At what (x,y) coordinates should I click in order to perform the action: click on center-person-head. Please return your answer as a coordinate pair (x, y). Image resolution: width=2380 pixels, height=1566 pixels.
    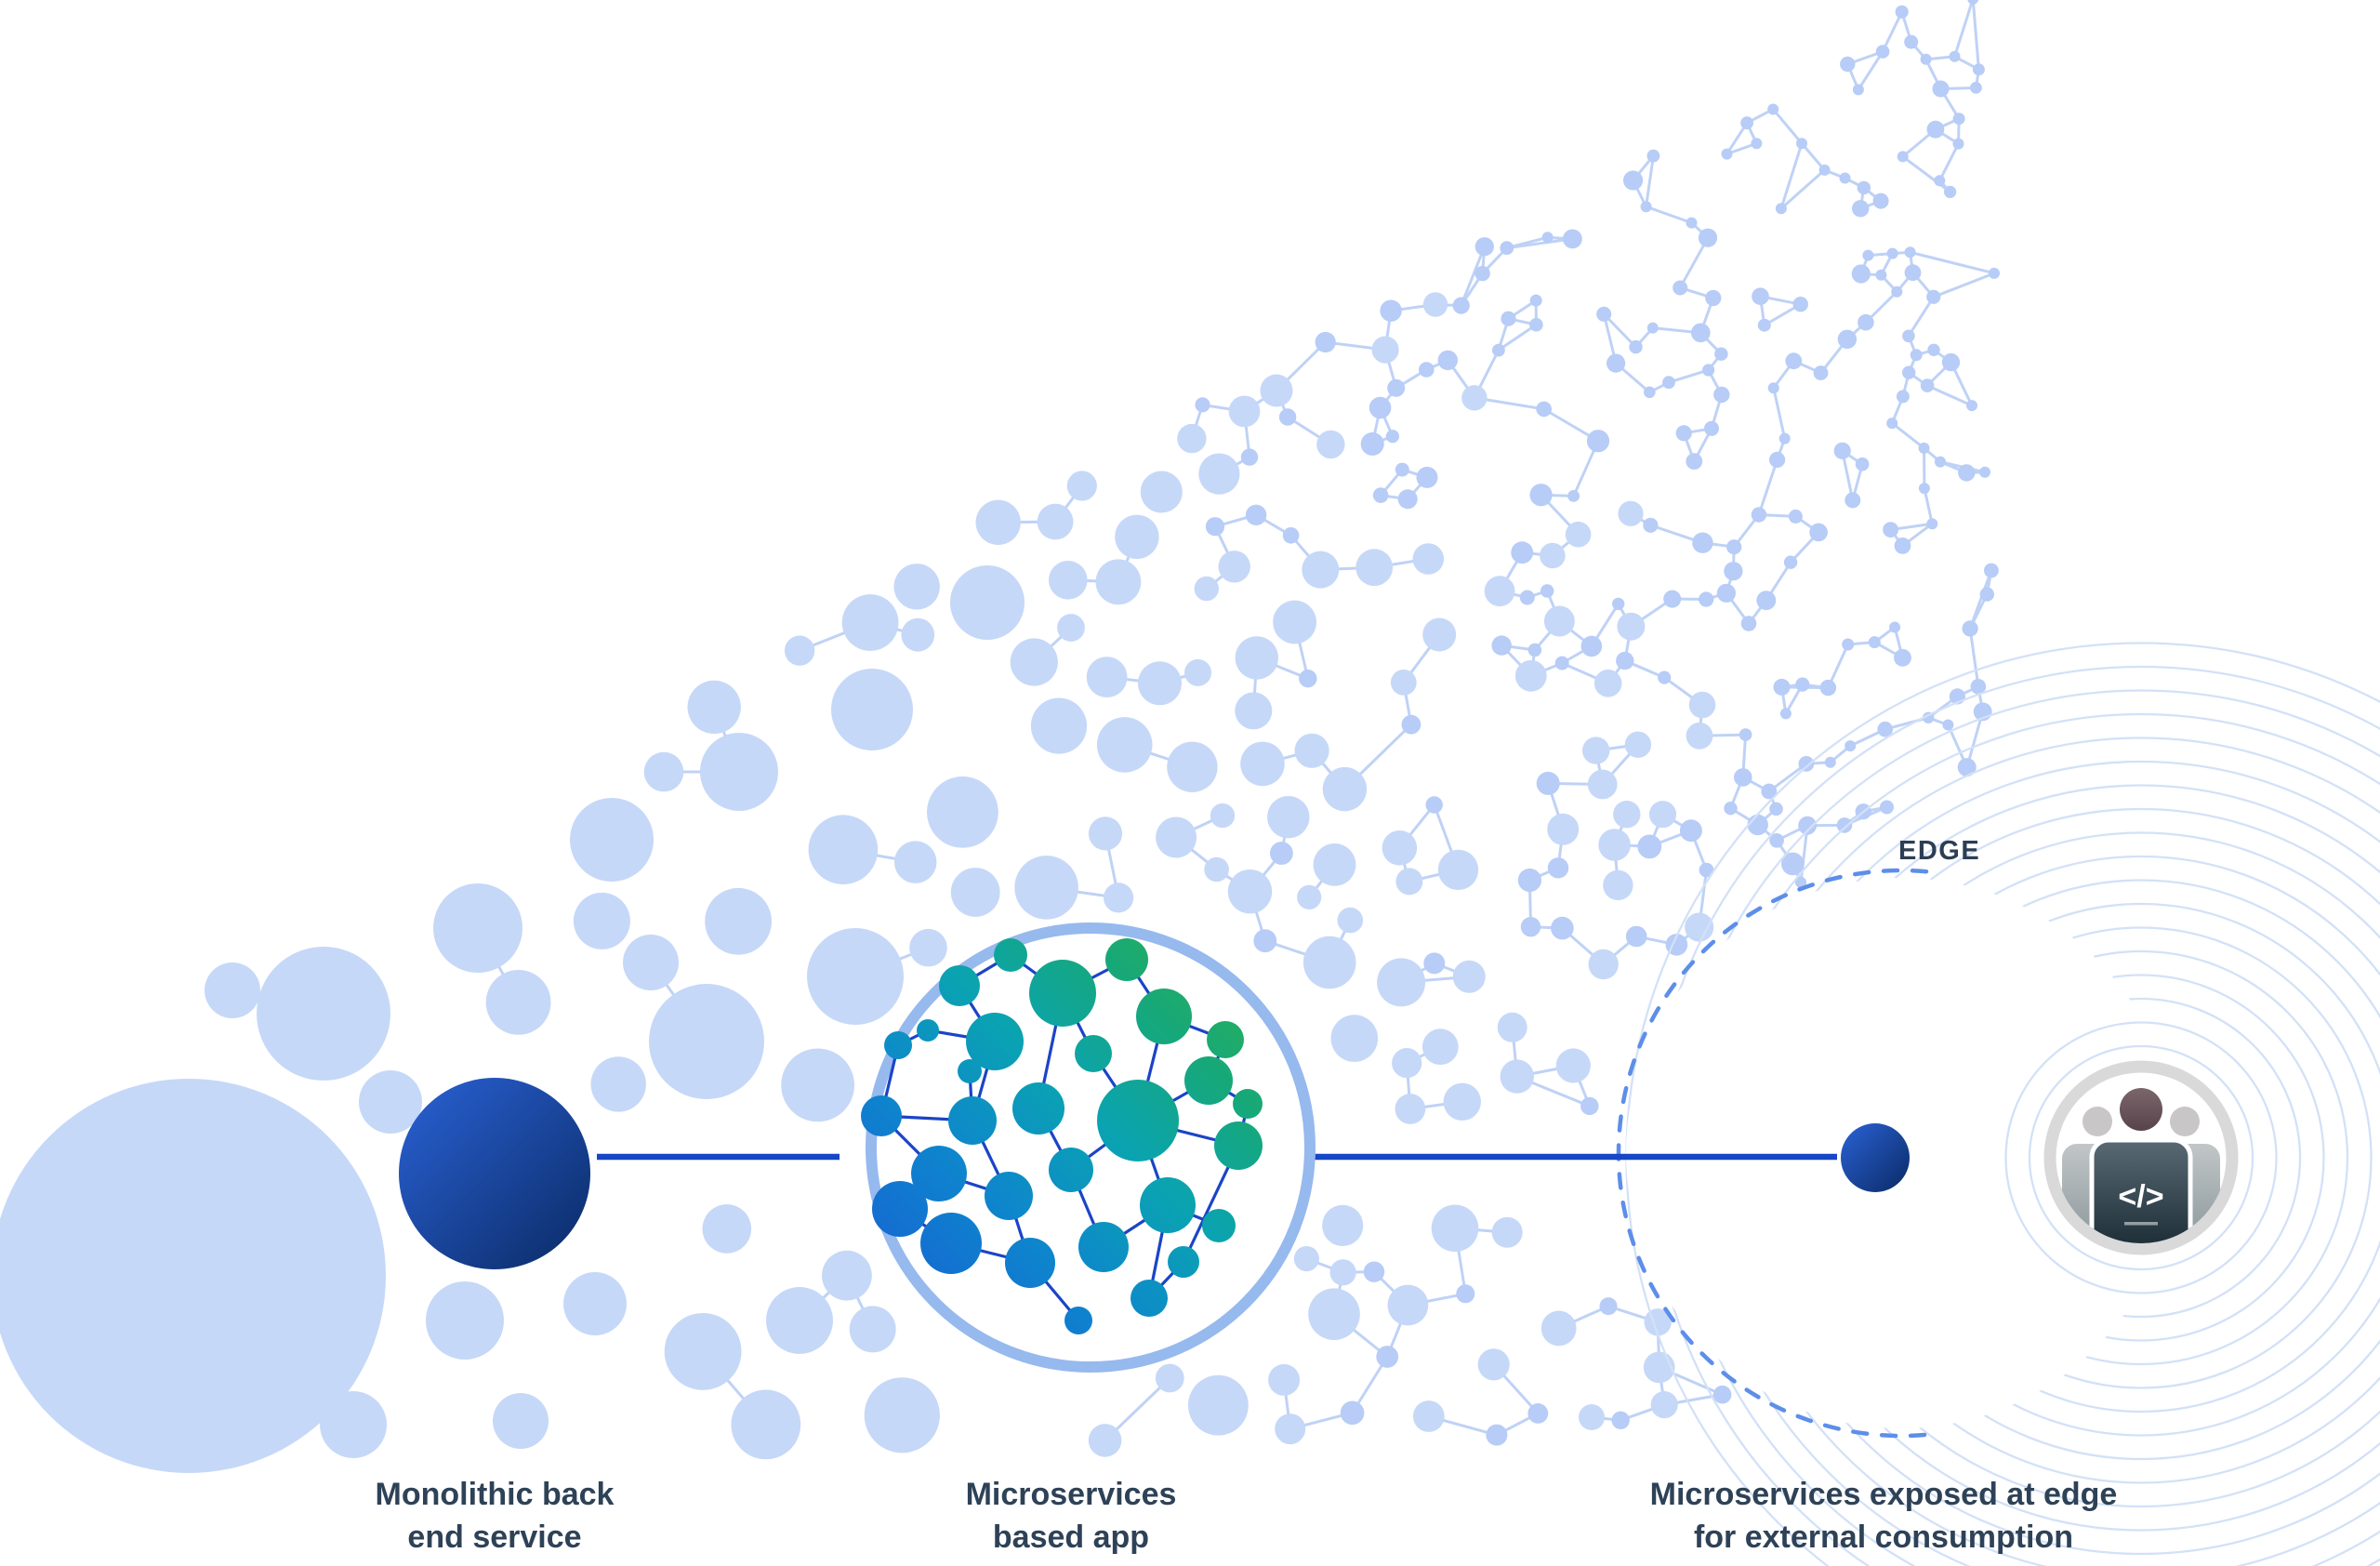
    Looking at the image, I should click on (2141, 1109).